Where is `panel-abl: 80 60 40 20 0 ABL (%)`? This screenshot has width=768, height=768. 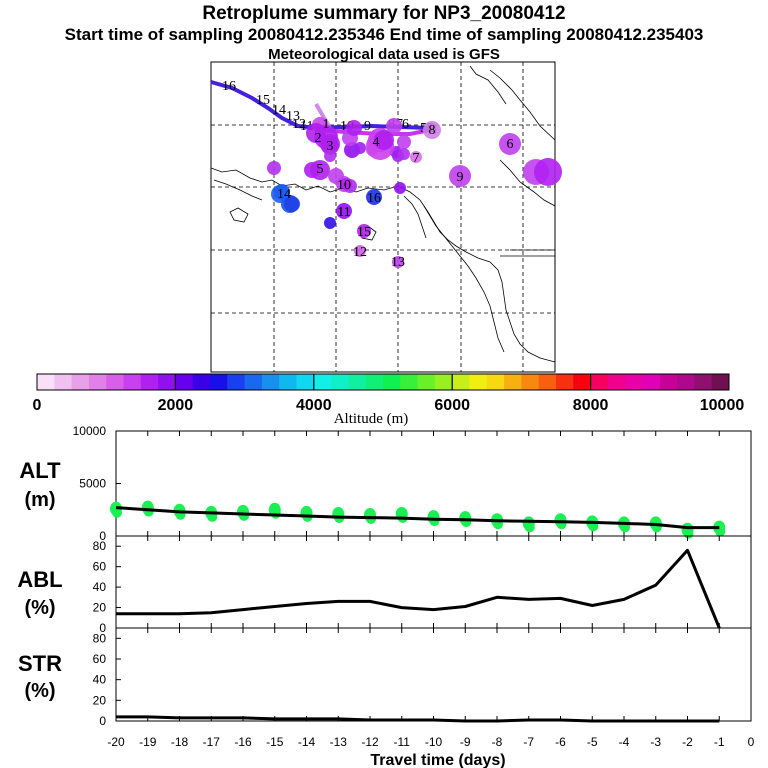
panel-abl: 80 60 40 20 0 ABL (%) is located at coordinates (384, 585).